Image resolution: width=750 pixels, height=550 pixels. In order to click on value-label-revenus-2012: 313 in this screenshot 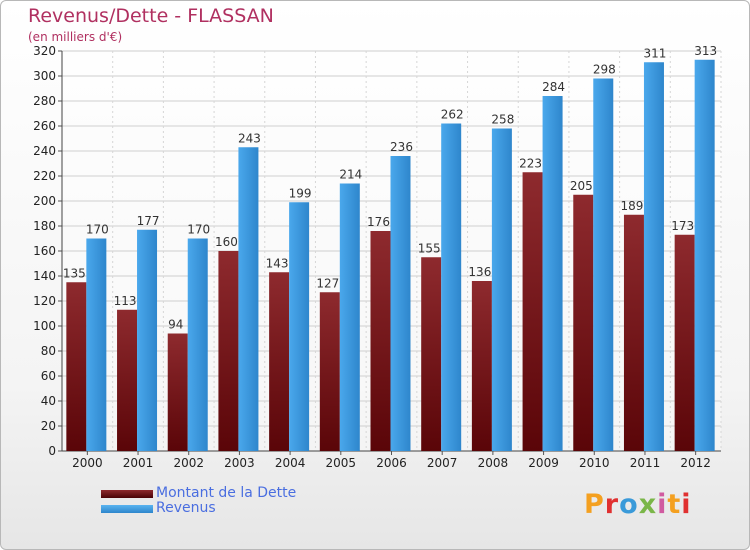, I will do `click(705, 51)`.